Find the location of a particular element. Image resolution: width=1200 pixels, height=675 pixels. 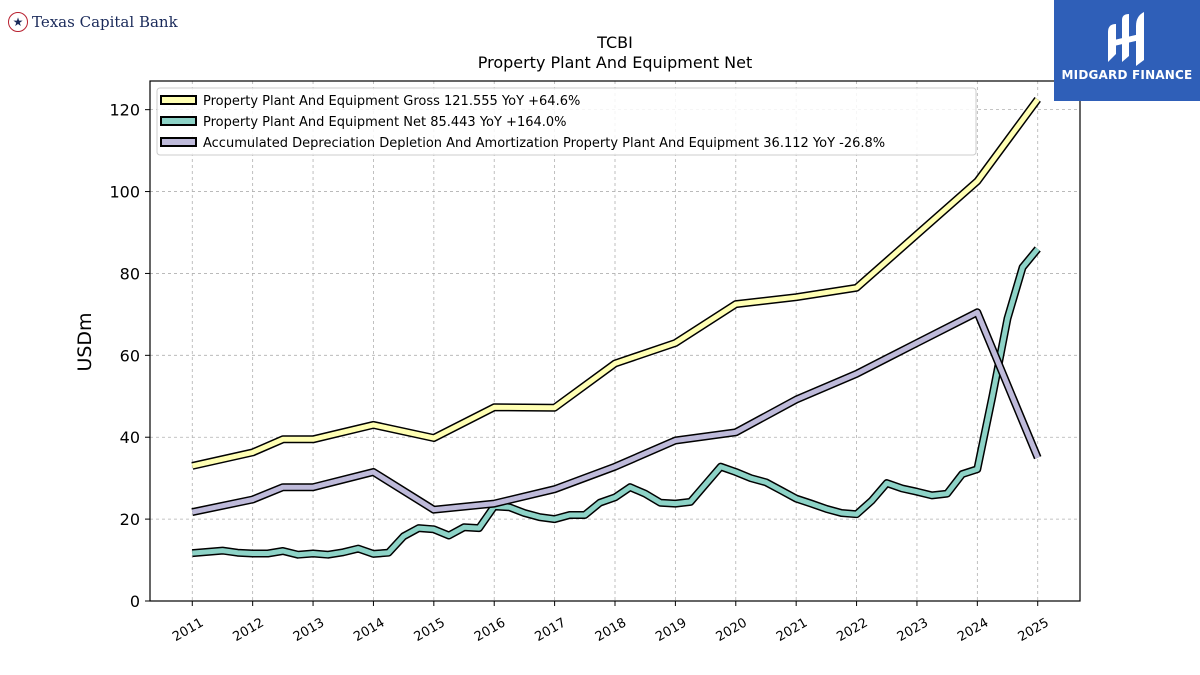

x-tick-label: 2023 is located at coordinates (913, 630).